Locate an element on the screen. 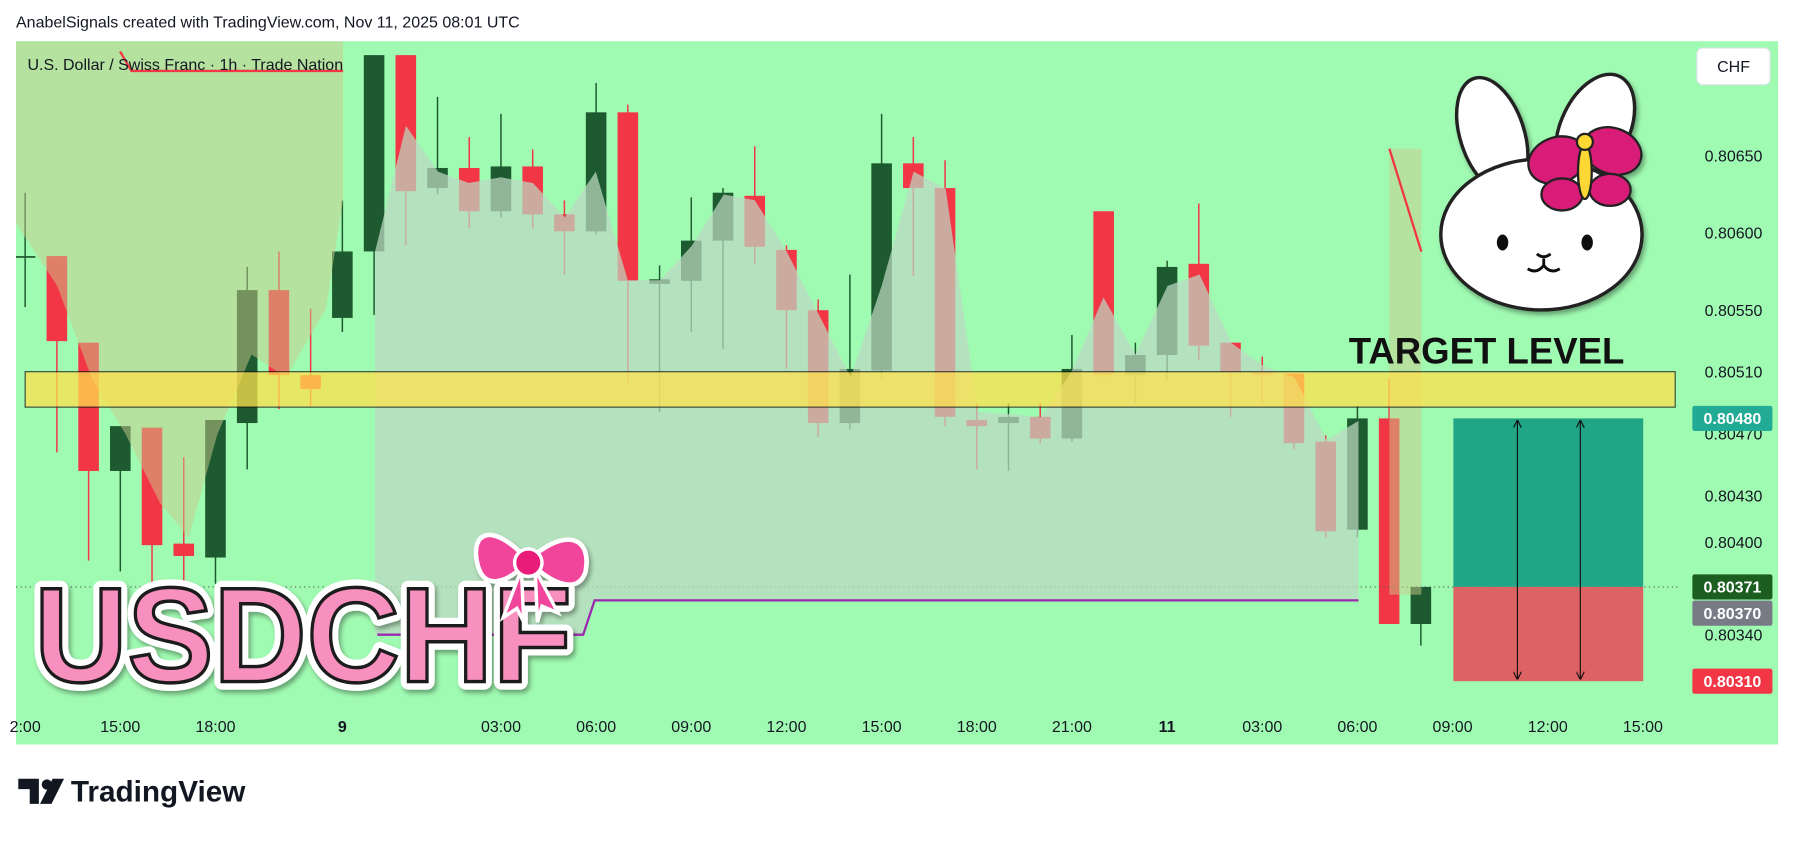 This screenshot has width=1793, height=841. y-tick-label: 0.80400 is located at coordinates (1734, 543).